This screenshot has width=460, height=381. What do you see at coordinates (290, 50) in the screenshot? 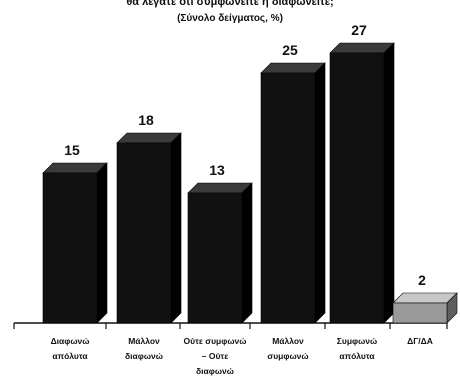
I see `data-label: 25` at bounding box center [290, 50].